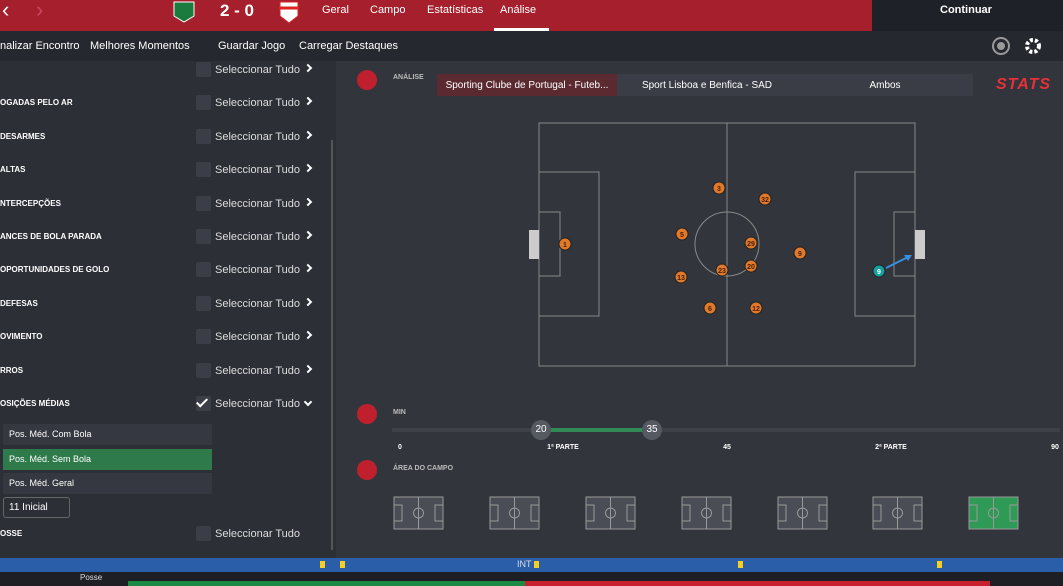 Image resolution: width=1063 pixels, height=586 pixels. What do you see at coordinates (91, 577) in the screenshot?
I see `possession-label: Posse` at bounding box center [91, 577].